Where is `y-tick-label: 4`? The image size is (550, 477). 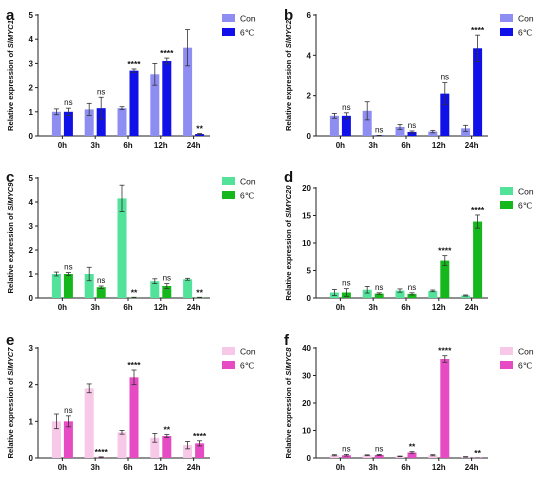 y-tick-label: 4 is located at coordinates (31, 202).